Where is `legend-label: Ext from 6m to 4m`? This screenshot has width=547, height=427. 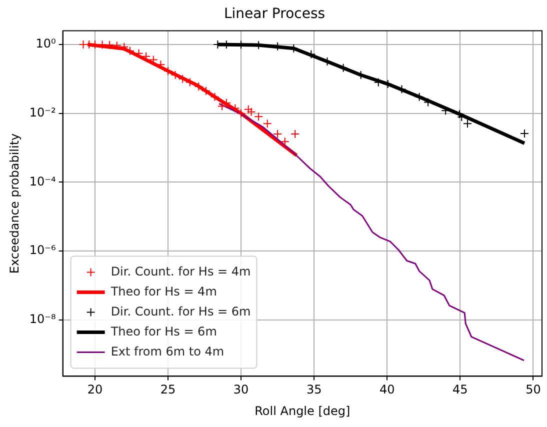
legend-label: Ext from 6m to 4m is located at coordinates (167, 351).